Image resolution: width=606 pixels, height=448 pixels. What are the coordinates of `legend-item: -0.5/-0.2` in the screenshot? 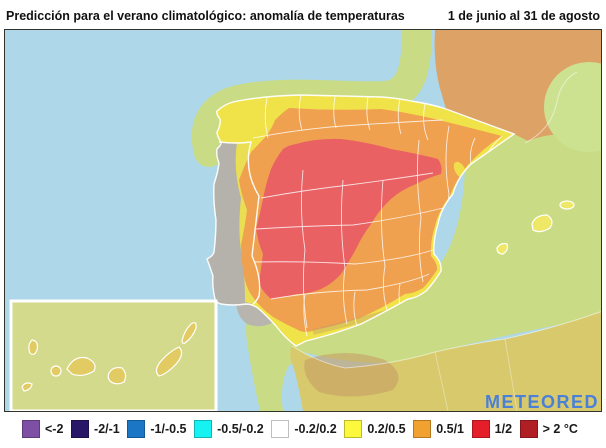 It's located at (229, 429).